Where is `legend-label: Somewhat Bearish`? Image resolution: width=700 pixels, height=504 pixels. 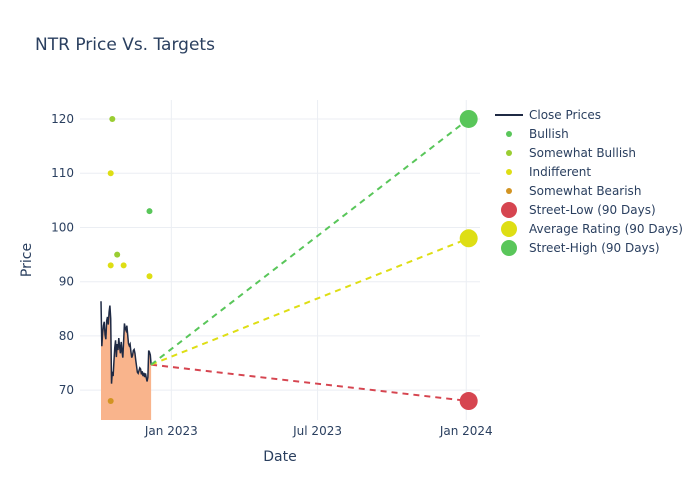 legend-label: Somewhat Bearish is located at coordinates (585, 191).